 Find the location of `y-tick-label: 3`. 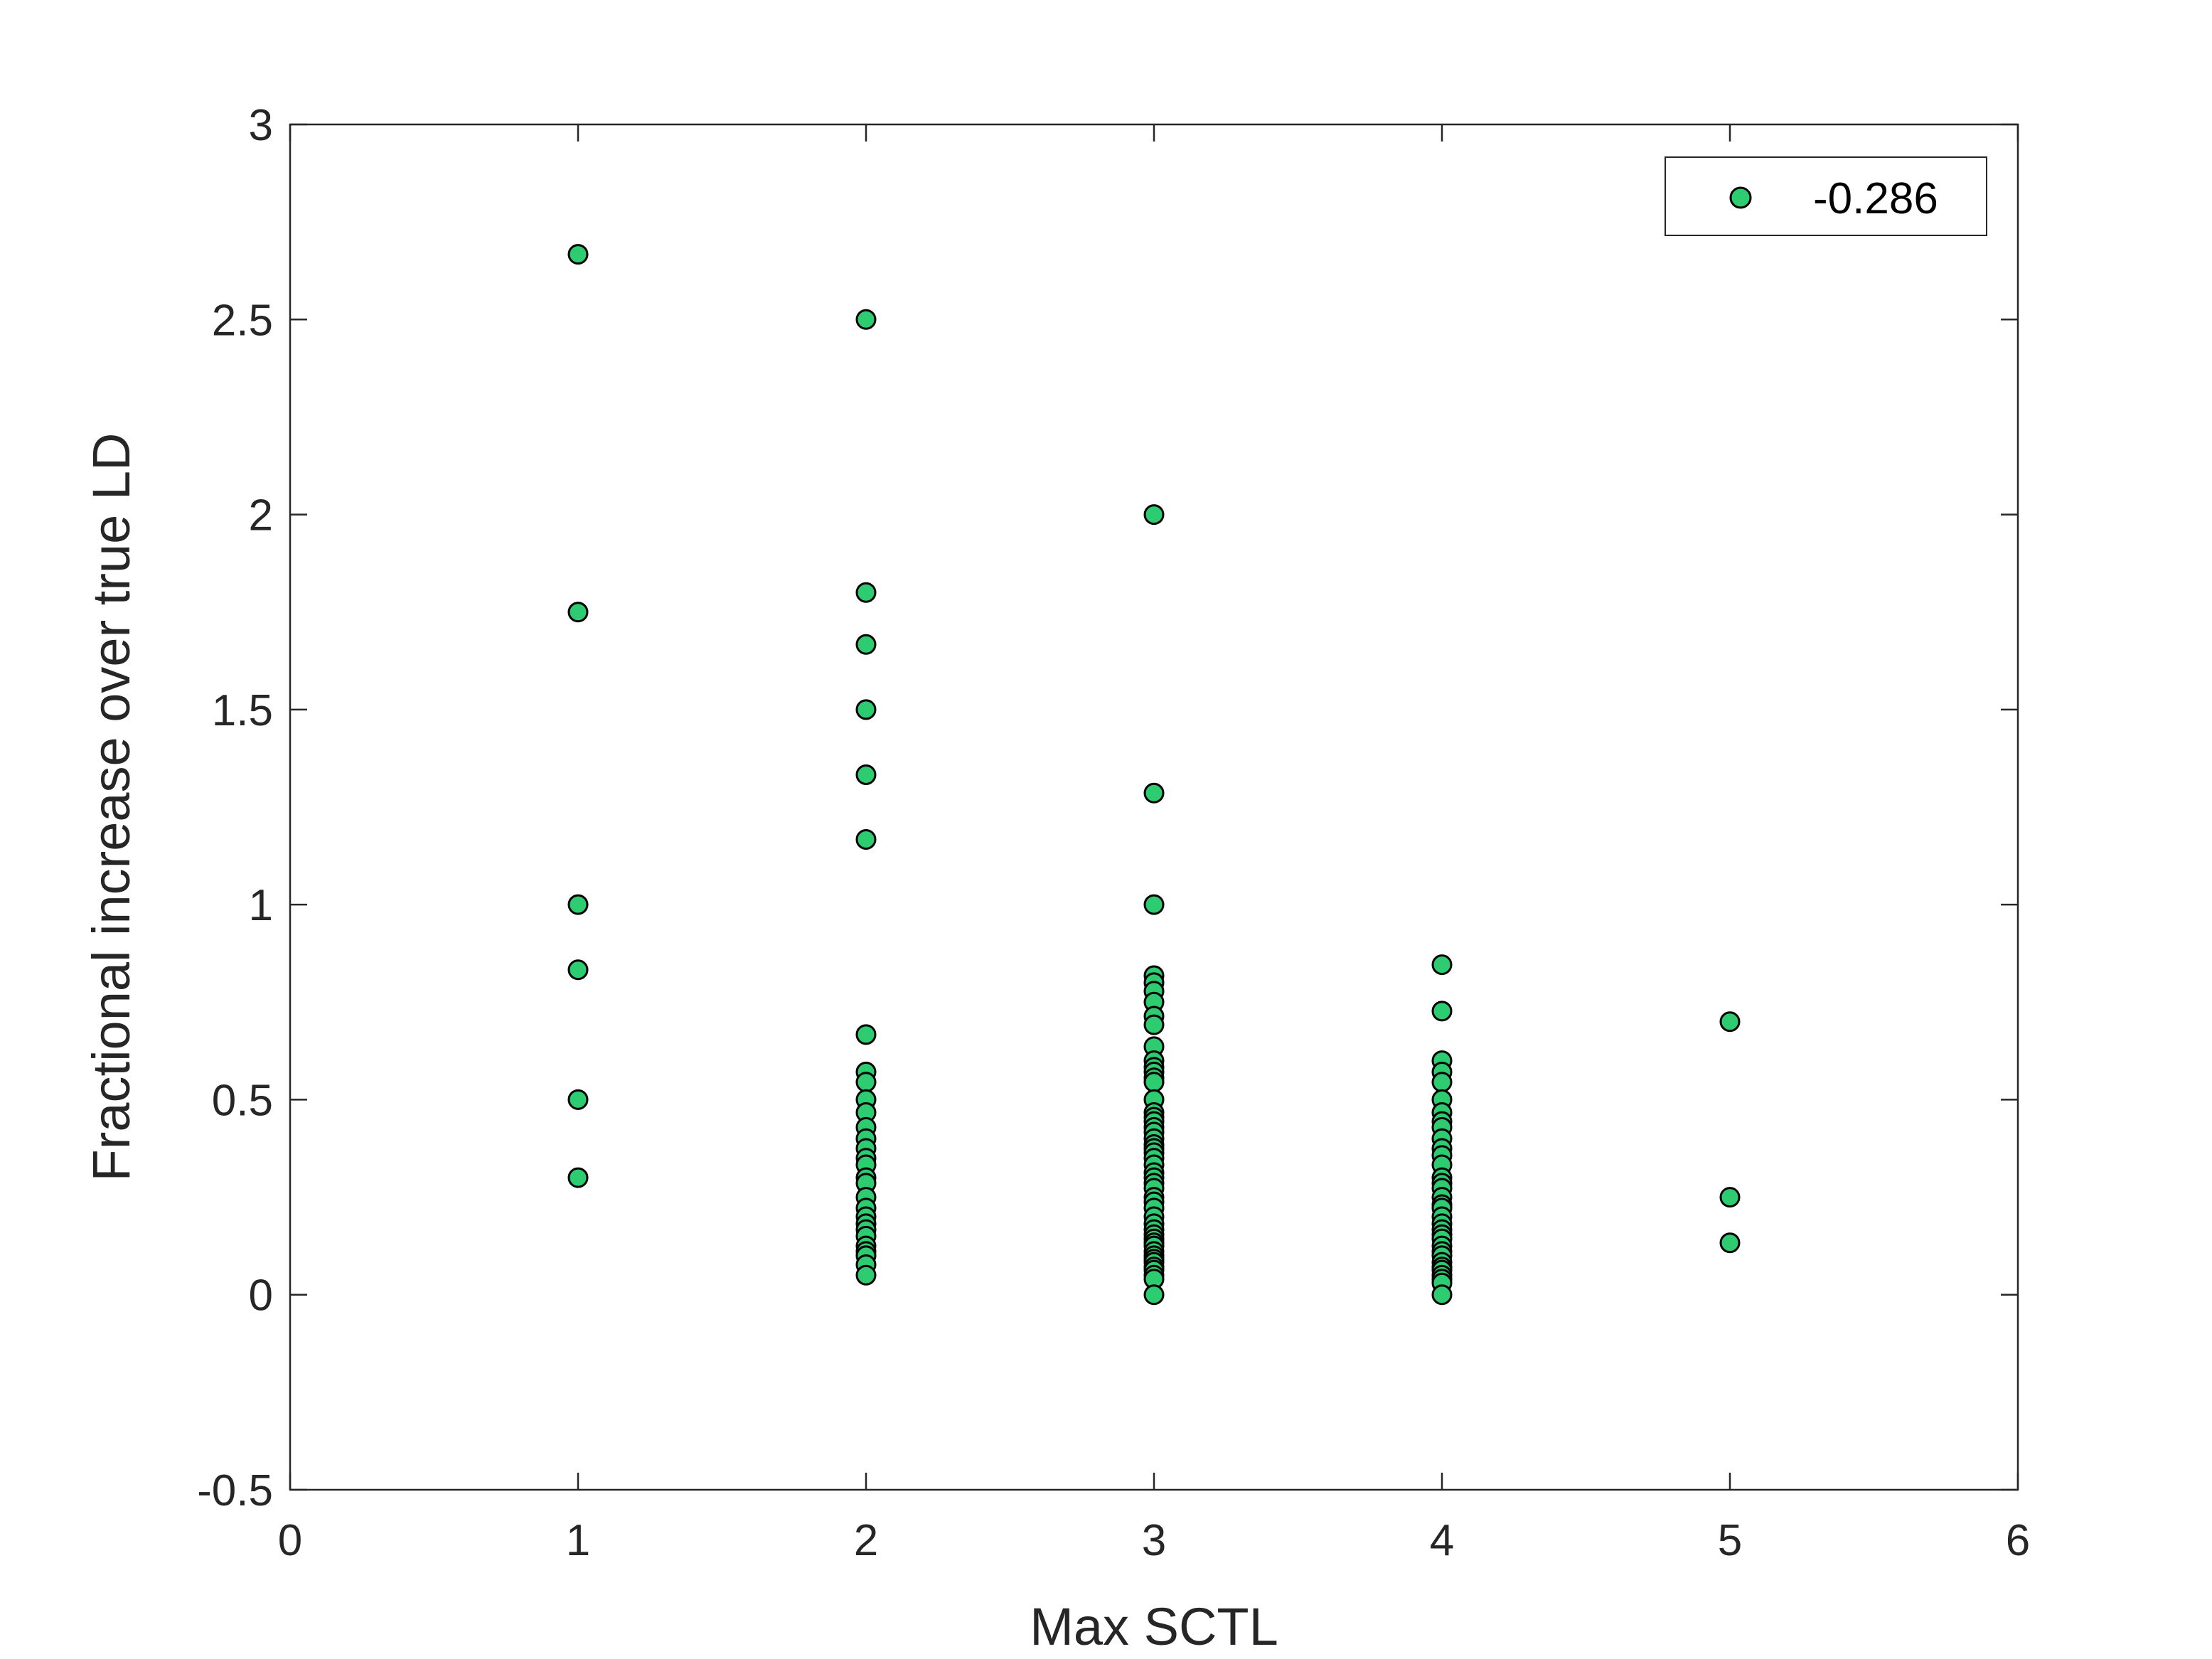

y-tick-label: 3 is located at coordinates (261, 125).